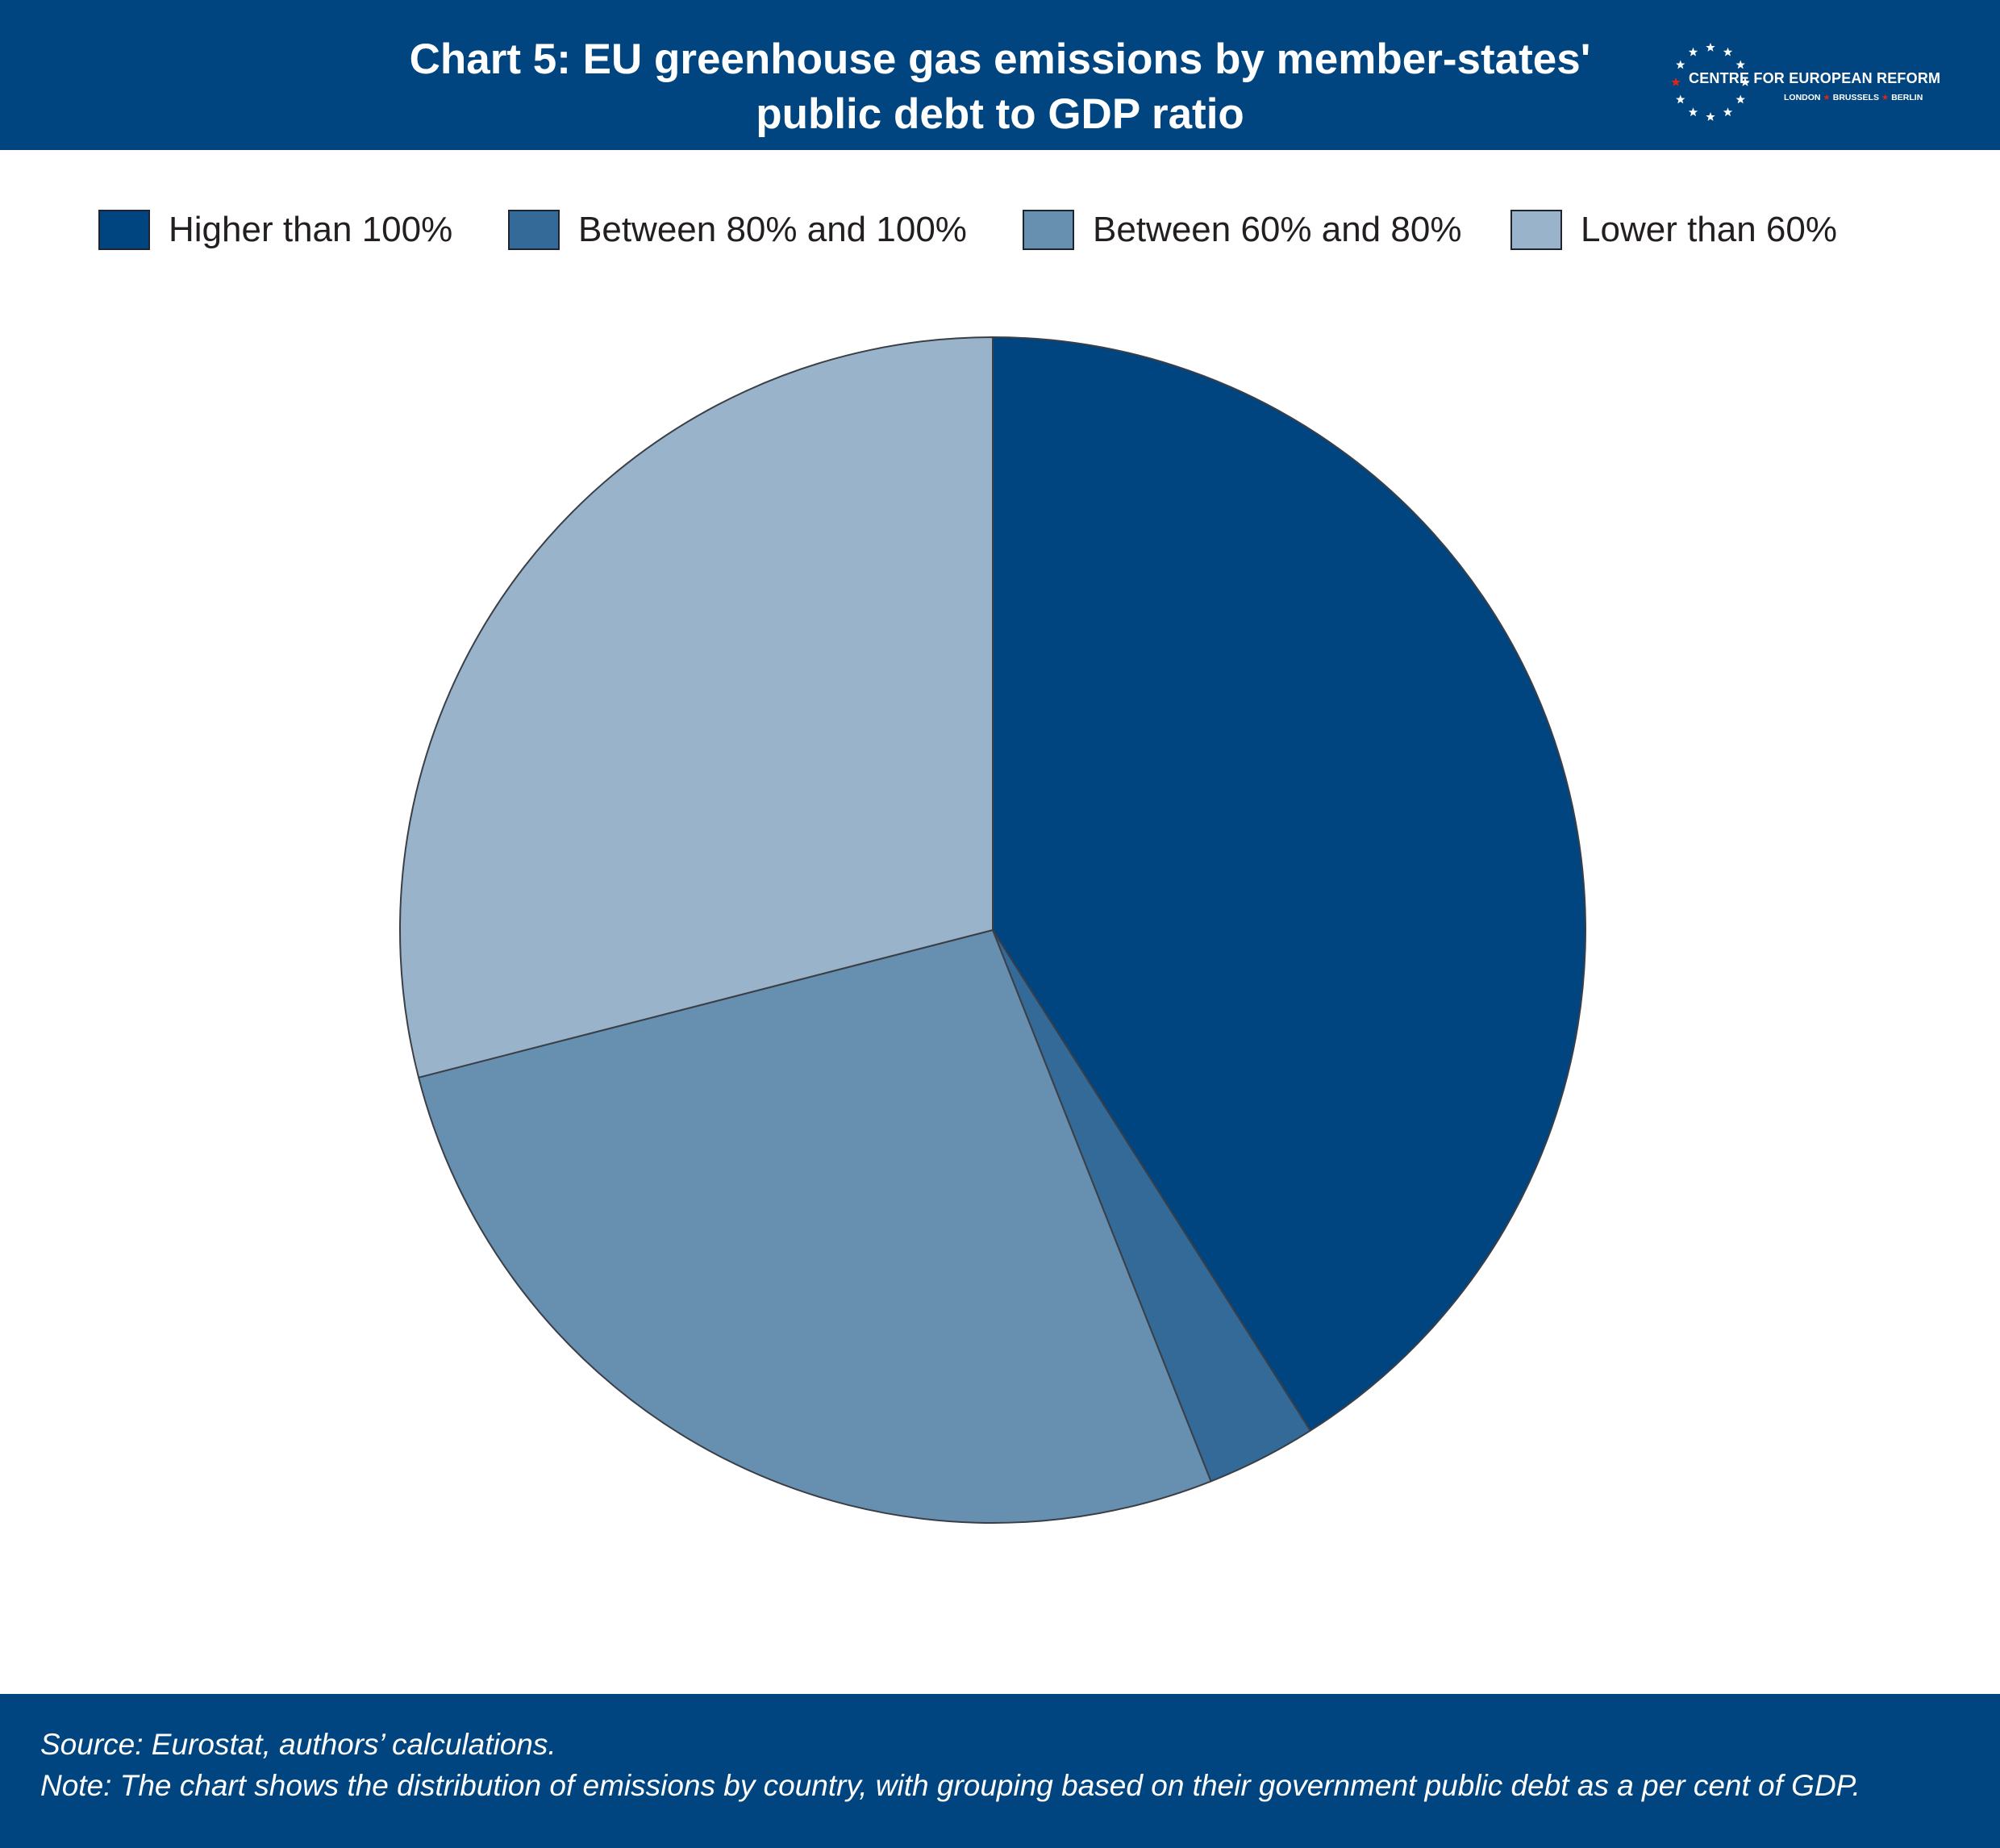  What do you see at coordinates (1815, 78) in the screenshot?
I see `logo-name: CENTRE FOR EUROPEAN REFORM` at bounding box center [1815, 78].